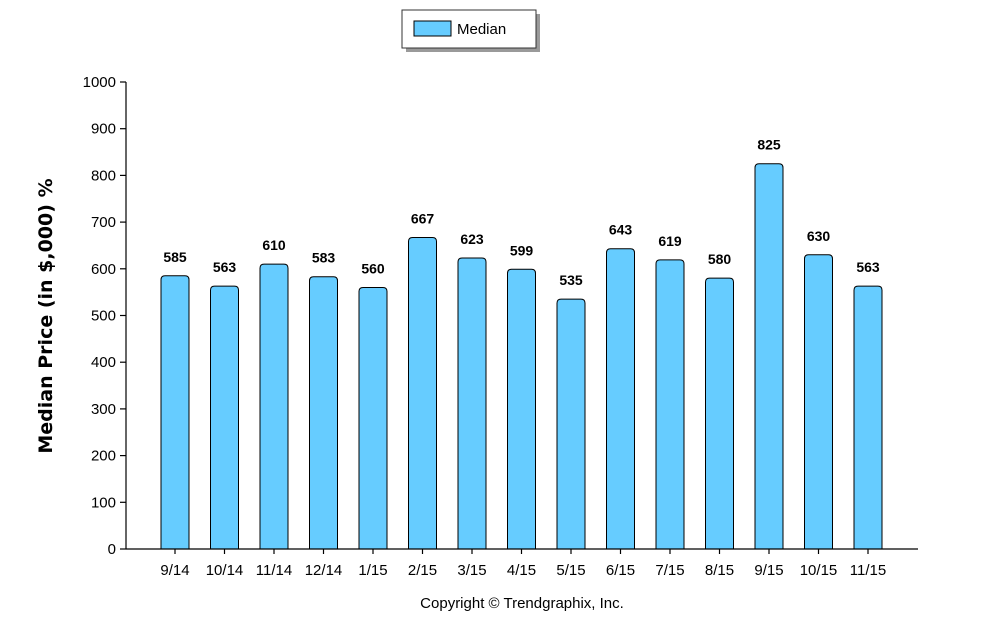 Image resolution: width=998 pixels, height=638 pixels. What do you see at coordinates (103, 362) in the screenshot?
I see `y-tick-label: 400` at bounding box center [103, 362].